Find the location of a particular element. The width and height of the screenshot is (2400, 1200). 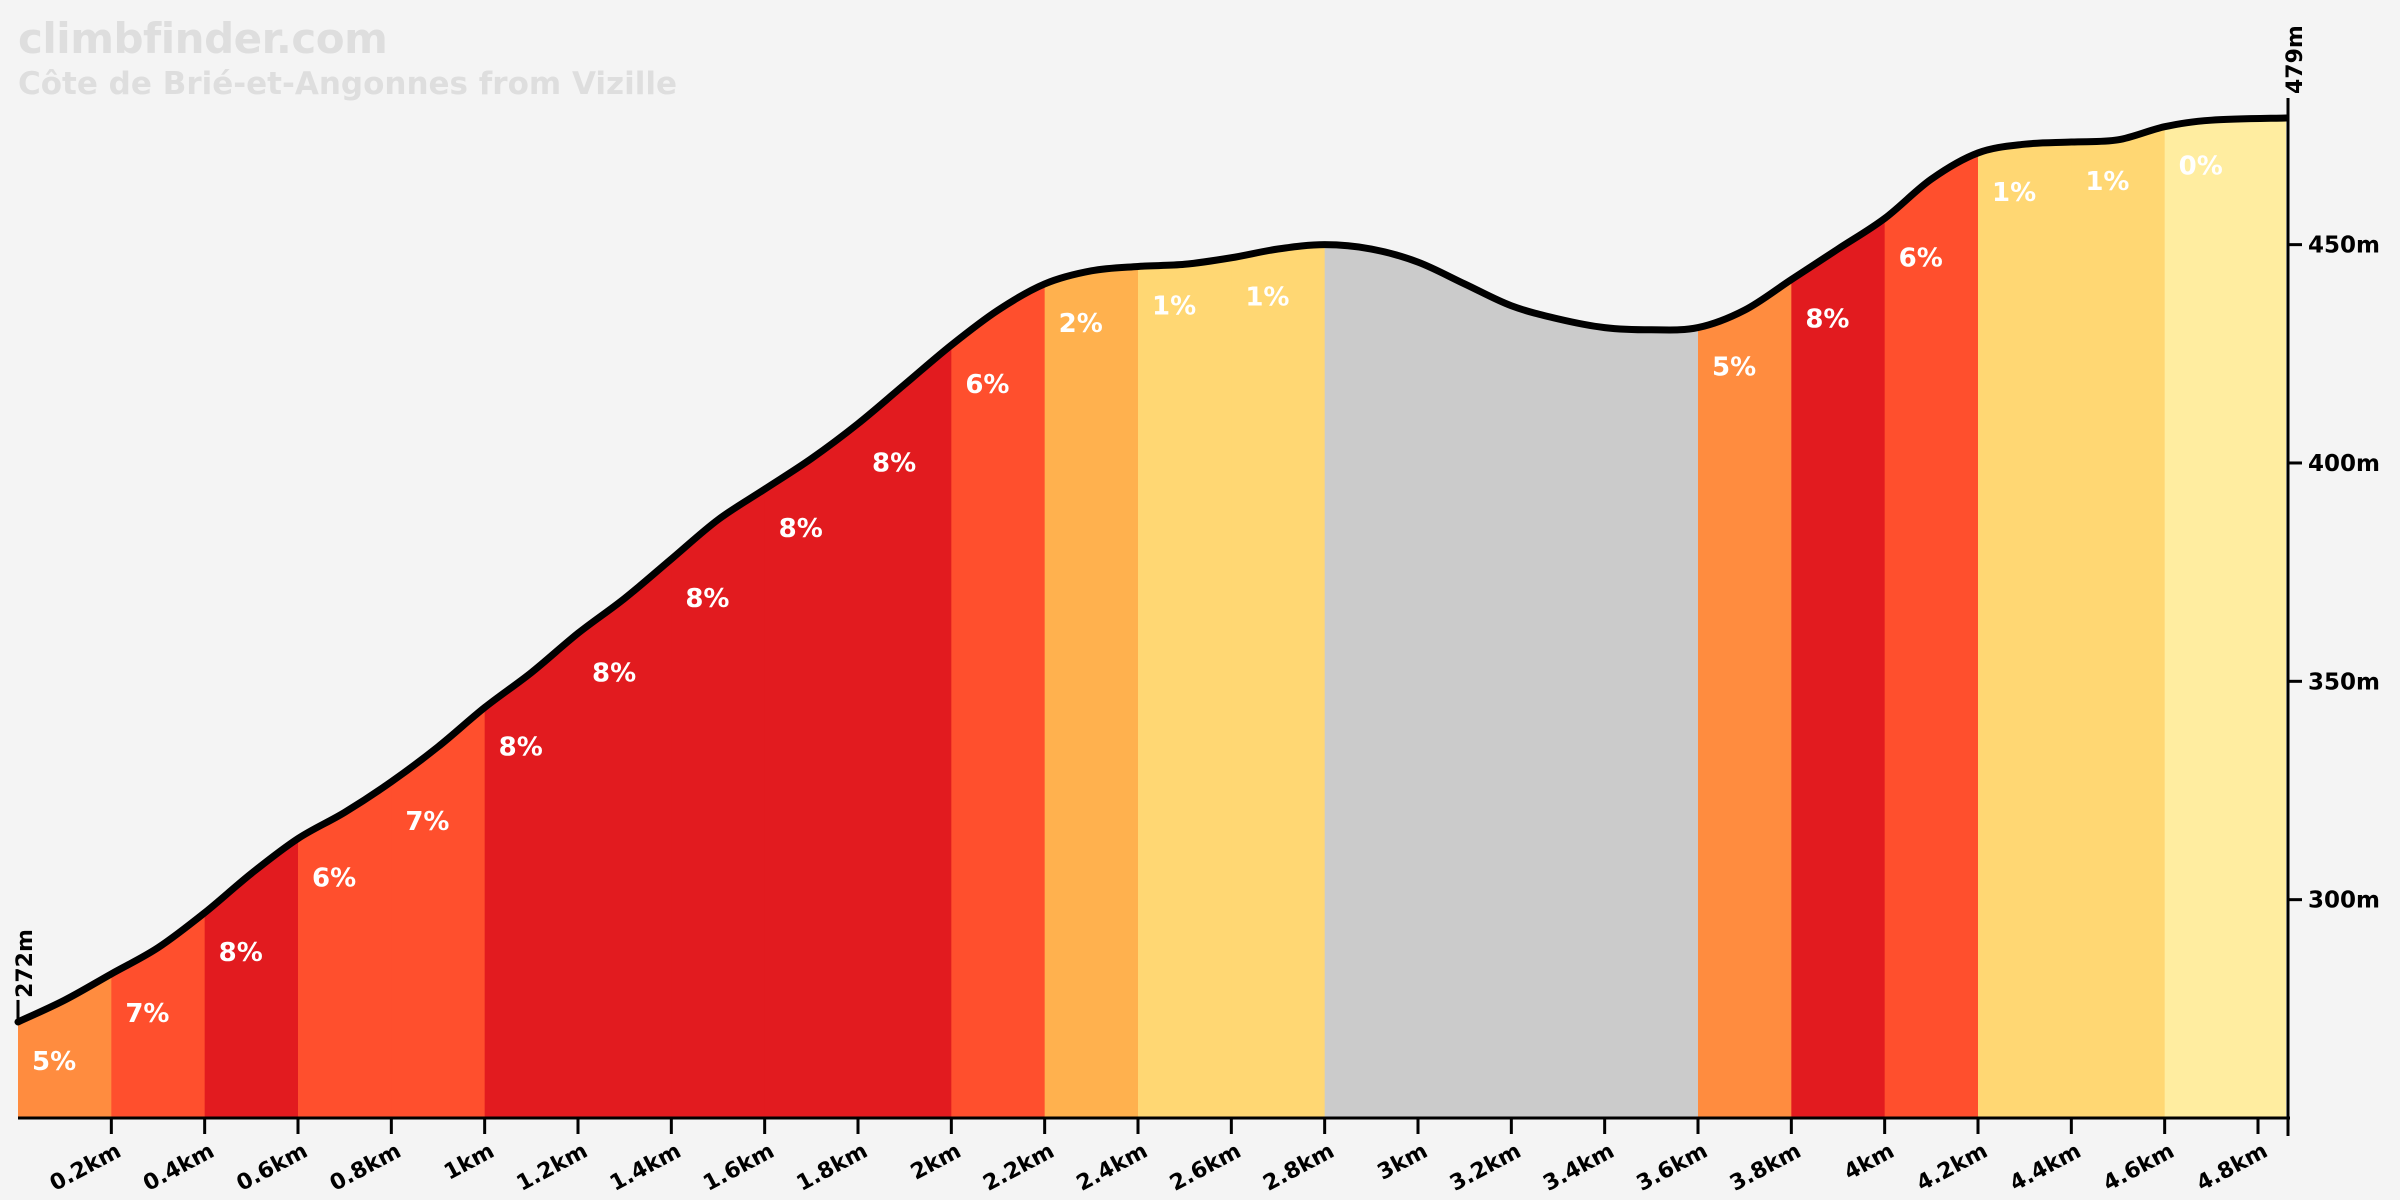

chart-title: Côte de Brié-et-Angonnes from Vizille is located at coordinates (347, 84).